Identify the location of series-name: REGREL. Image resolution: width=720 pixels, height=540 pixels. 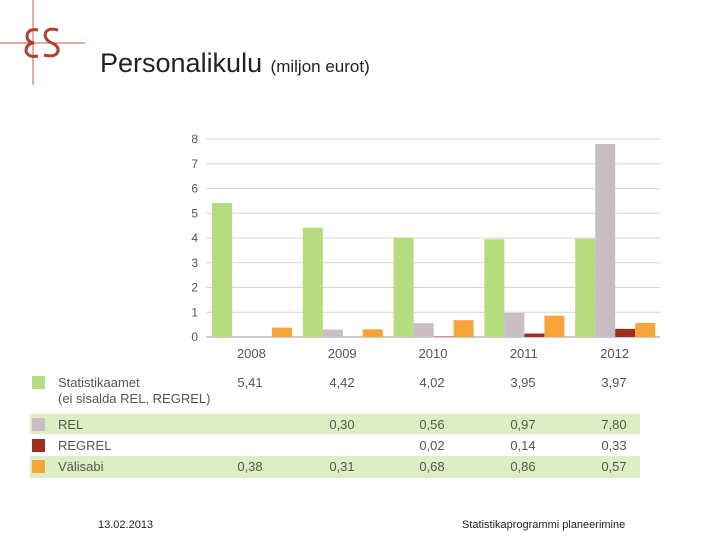
(85, 445).